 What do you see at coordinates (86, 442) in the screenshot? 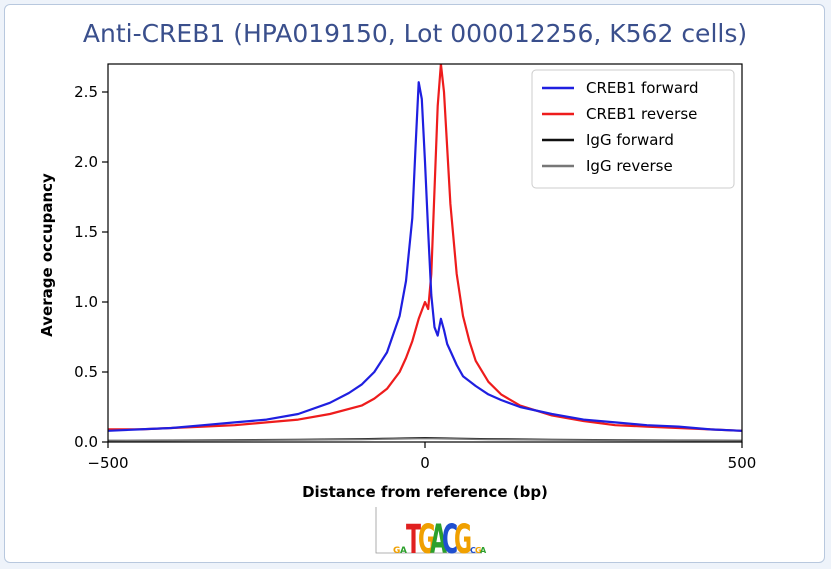
I see `y-tick-label: 0.0` at bounding box center [86, 442].